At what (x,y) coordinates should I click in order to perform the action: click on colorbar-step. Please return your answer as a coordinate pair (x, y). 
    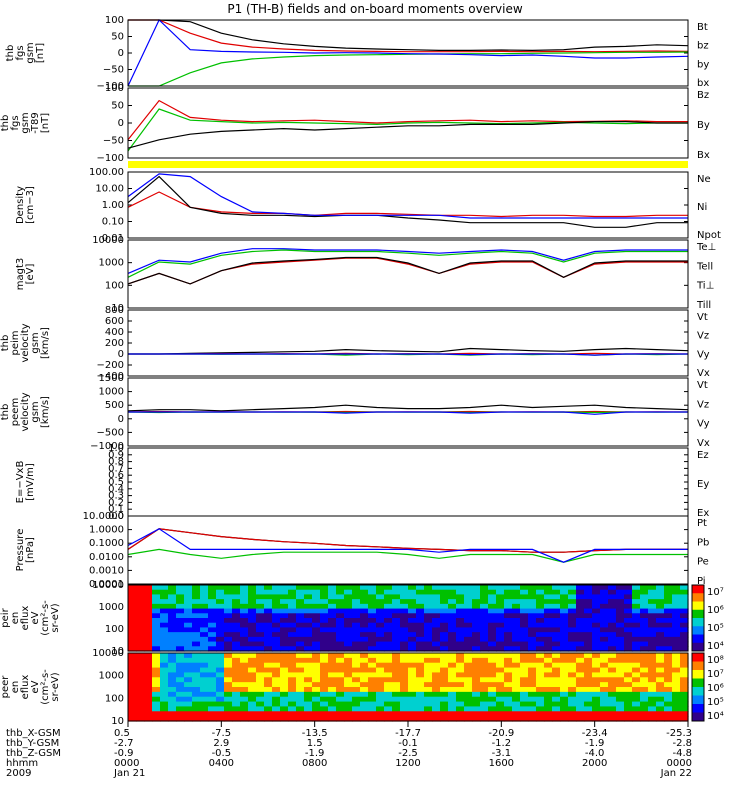
    Looking at the image, I should click on (698, 717).